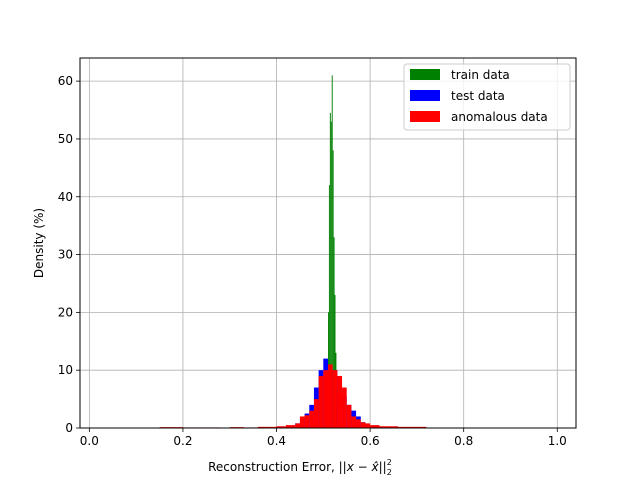 The image size is (640, 480). I want to click on x-tick-label: 0.6, so click(370, 441).